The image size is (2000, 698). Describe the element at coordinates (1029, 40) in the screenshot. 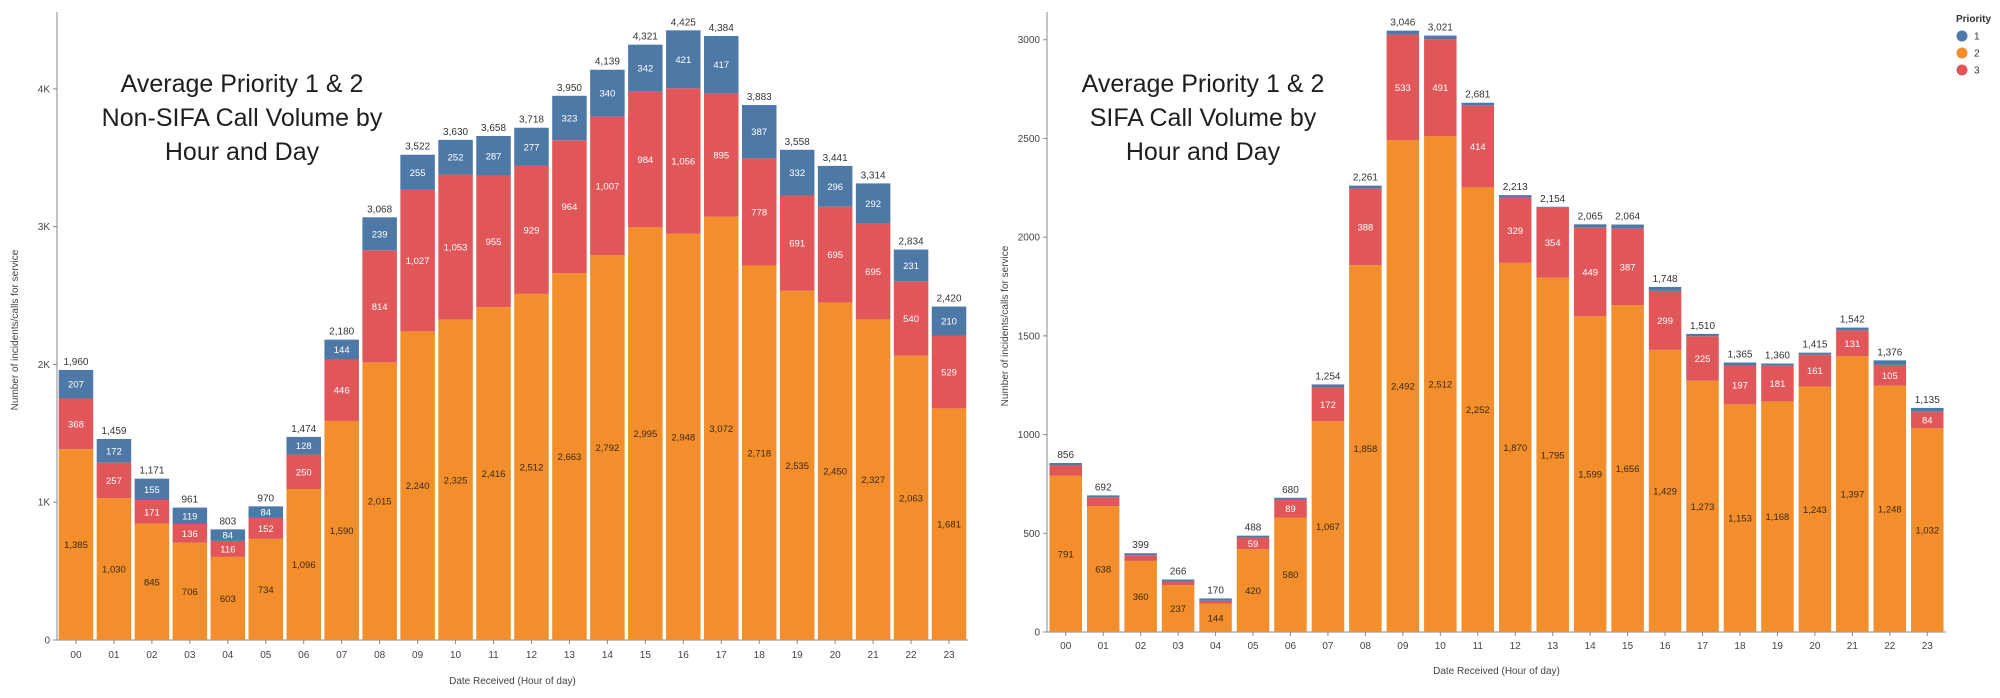

I see `y-tick-label: 3000` at that location.